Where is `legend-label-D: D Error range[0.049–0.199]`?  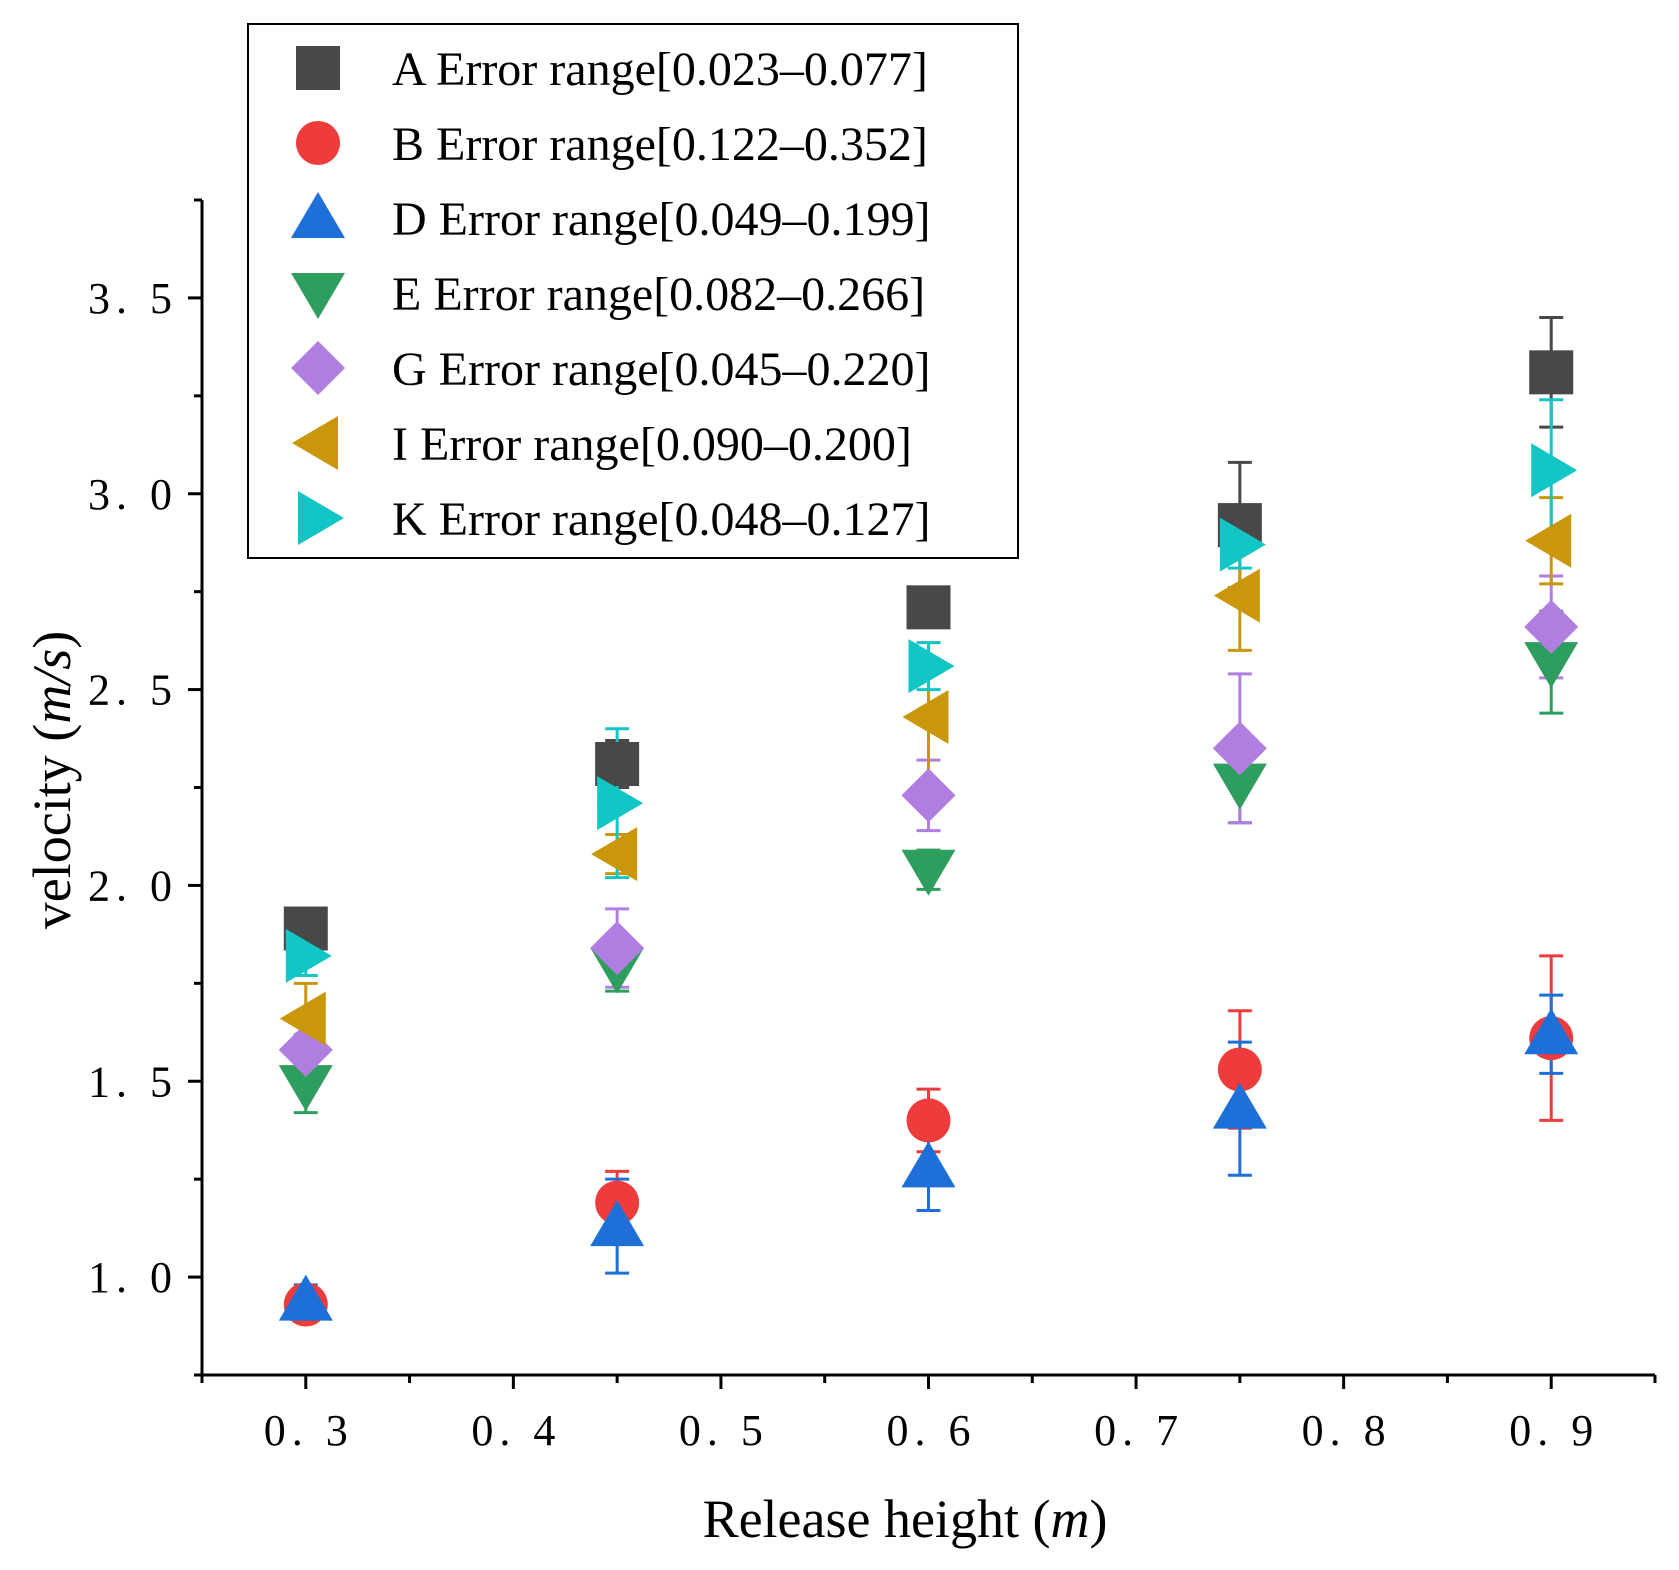
legend-label-D: D Error range[0.049–0.199] is located at coordinates (661, 219).